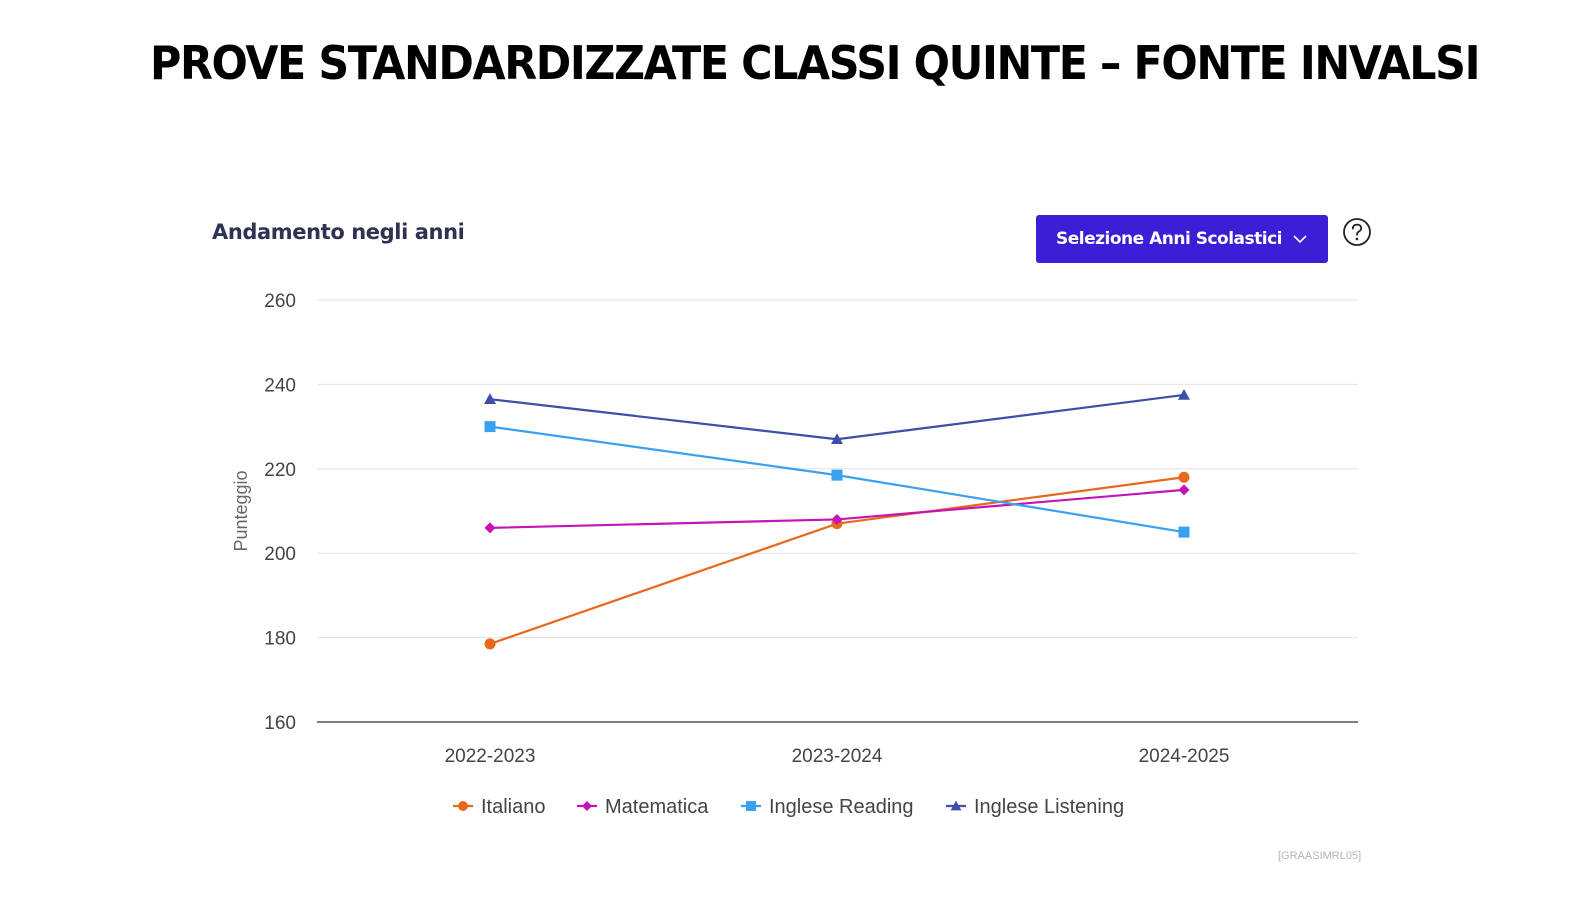 The height and width of the screenshot is (916, 1582). Describe the element at coordinates (241, 510) in the screenshot. I see `y-axis-title: Punteggio` at that location.